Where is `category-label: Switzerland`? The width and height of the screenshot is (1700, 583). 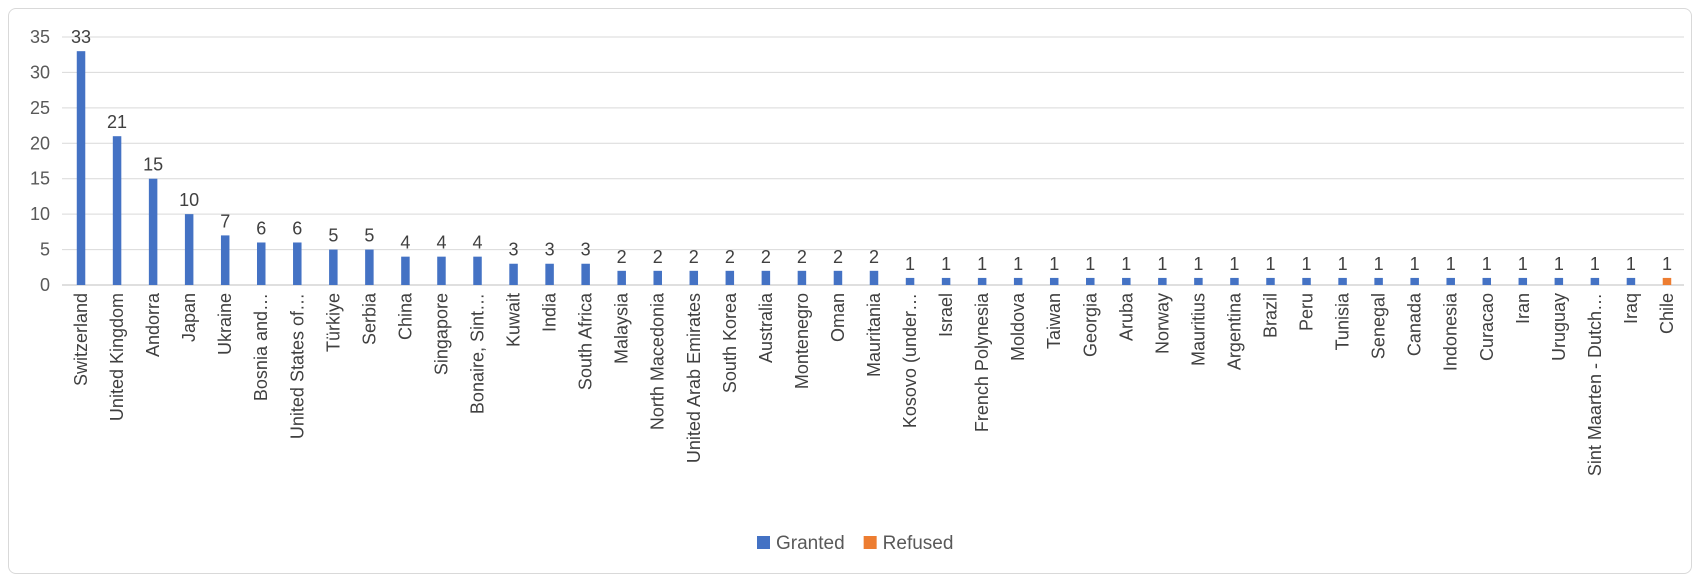 category-label: Switzerland is located at coordinates (81, 339).